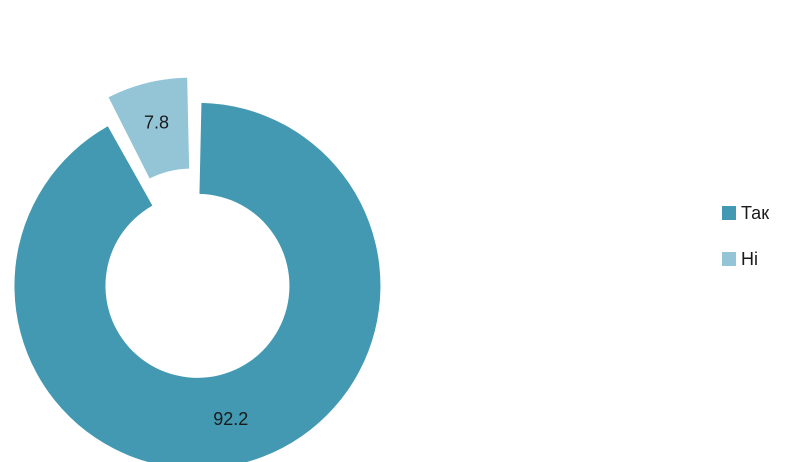 This screenshot has height=462, width=792. Describe the element at coordinates (230, 419) in the screenshot. I see `data-label-tak: 92.2` at that location.